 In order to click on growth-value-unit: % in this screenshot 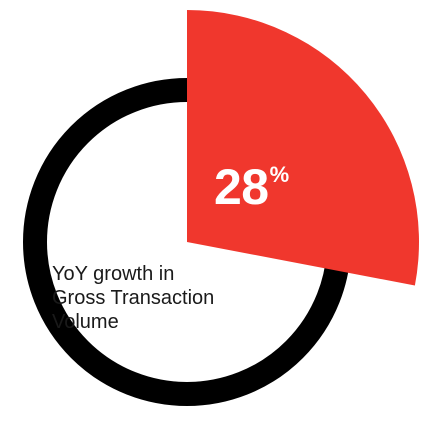, I will do `click(279, 174)`.